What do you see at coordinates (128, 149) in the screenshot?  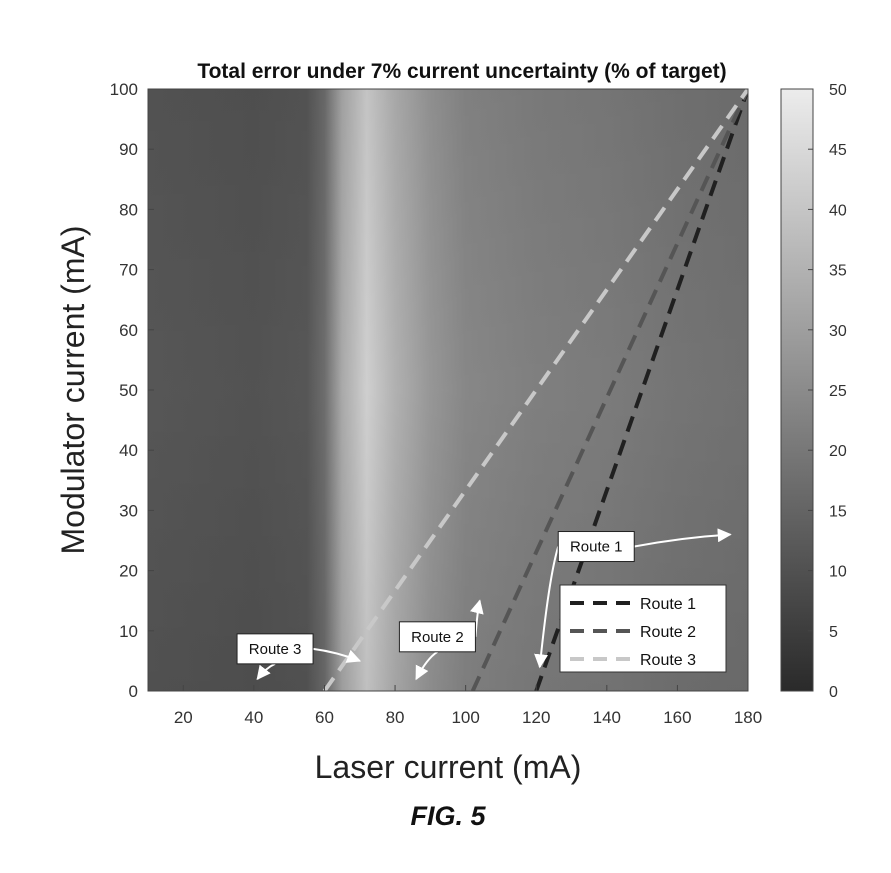 I see `y-tick-label: 90` at bounding box center [128, 149].